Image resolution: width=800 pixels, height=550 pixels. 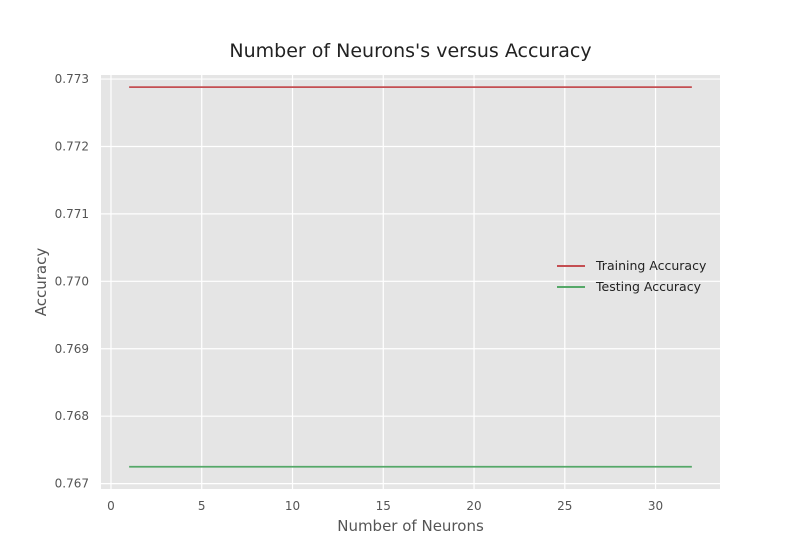 I want to click on y-tick-label: 0.769, so click(x=72, y=349).